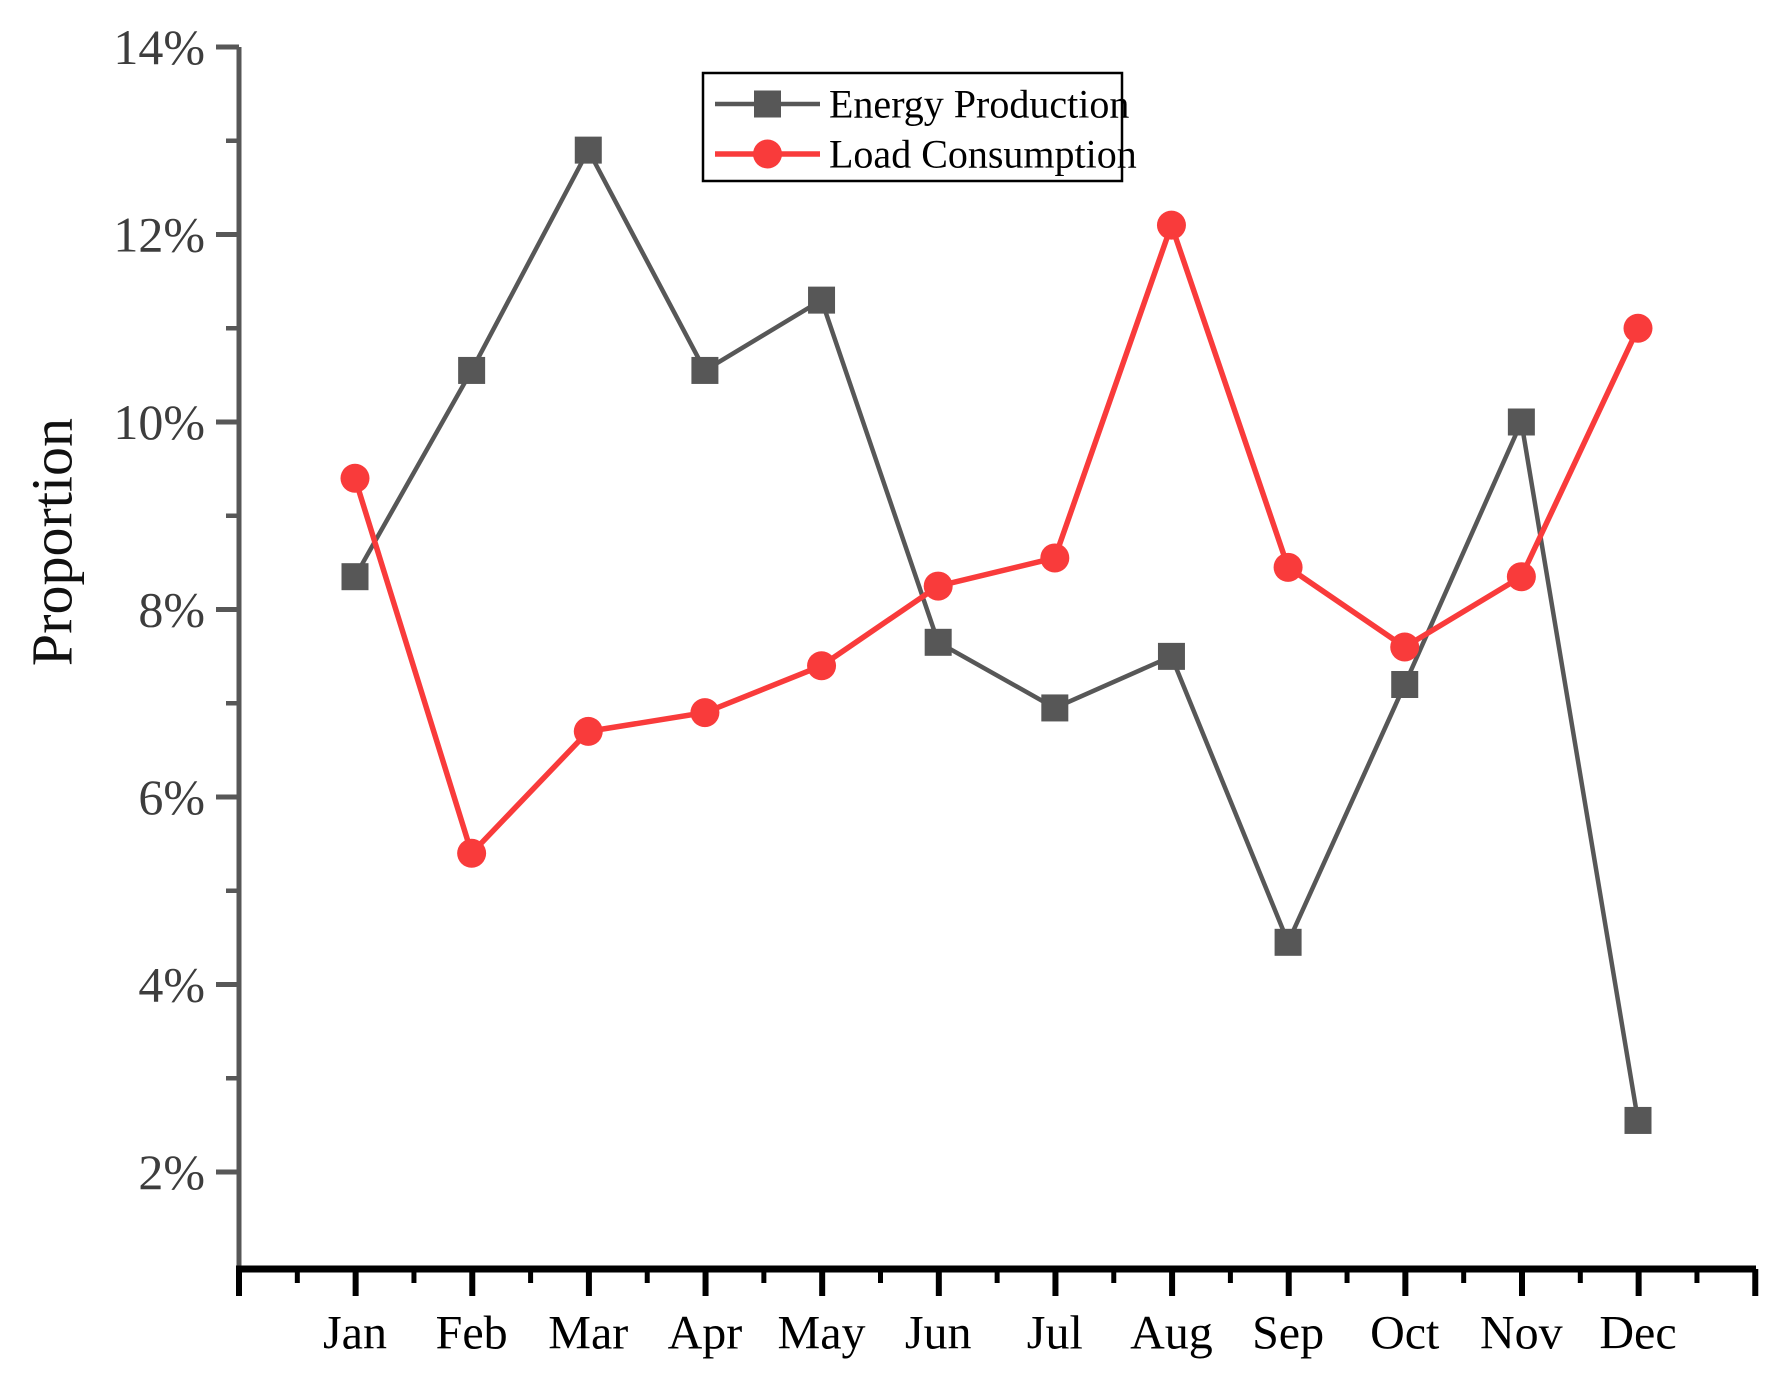 The image size is (1774, 1381). I want to click on point-load-consumption-jan, so click(355, 478).